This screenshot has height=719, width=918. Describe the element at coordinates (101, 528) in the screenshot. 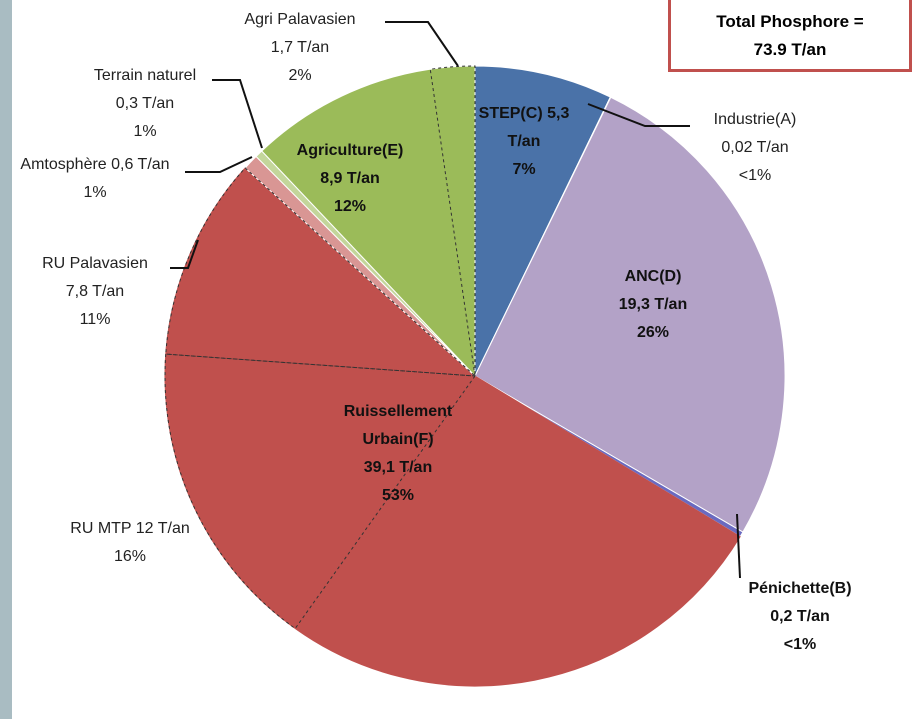

I see `subdivision-name: RU MTP` at that location.